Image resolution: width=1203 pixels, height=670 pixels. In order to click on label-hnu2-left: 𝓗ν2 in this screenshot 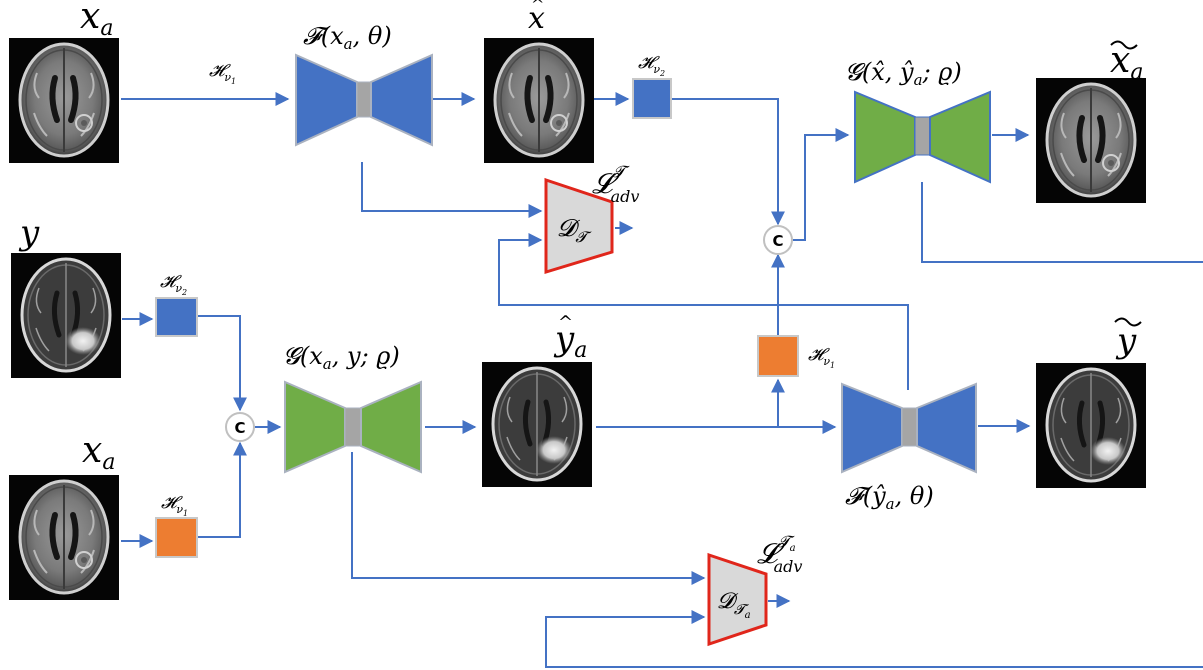, I will do `click(173, 284)`.